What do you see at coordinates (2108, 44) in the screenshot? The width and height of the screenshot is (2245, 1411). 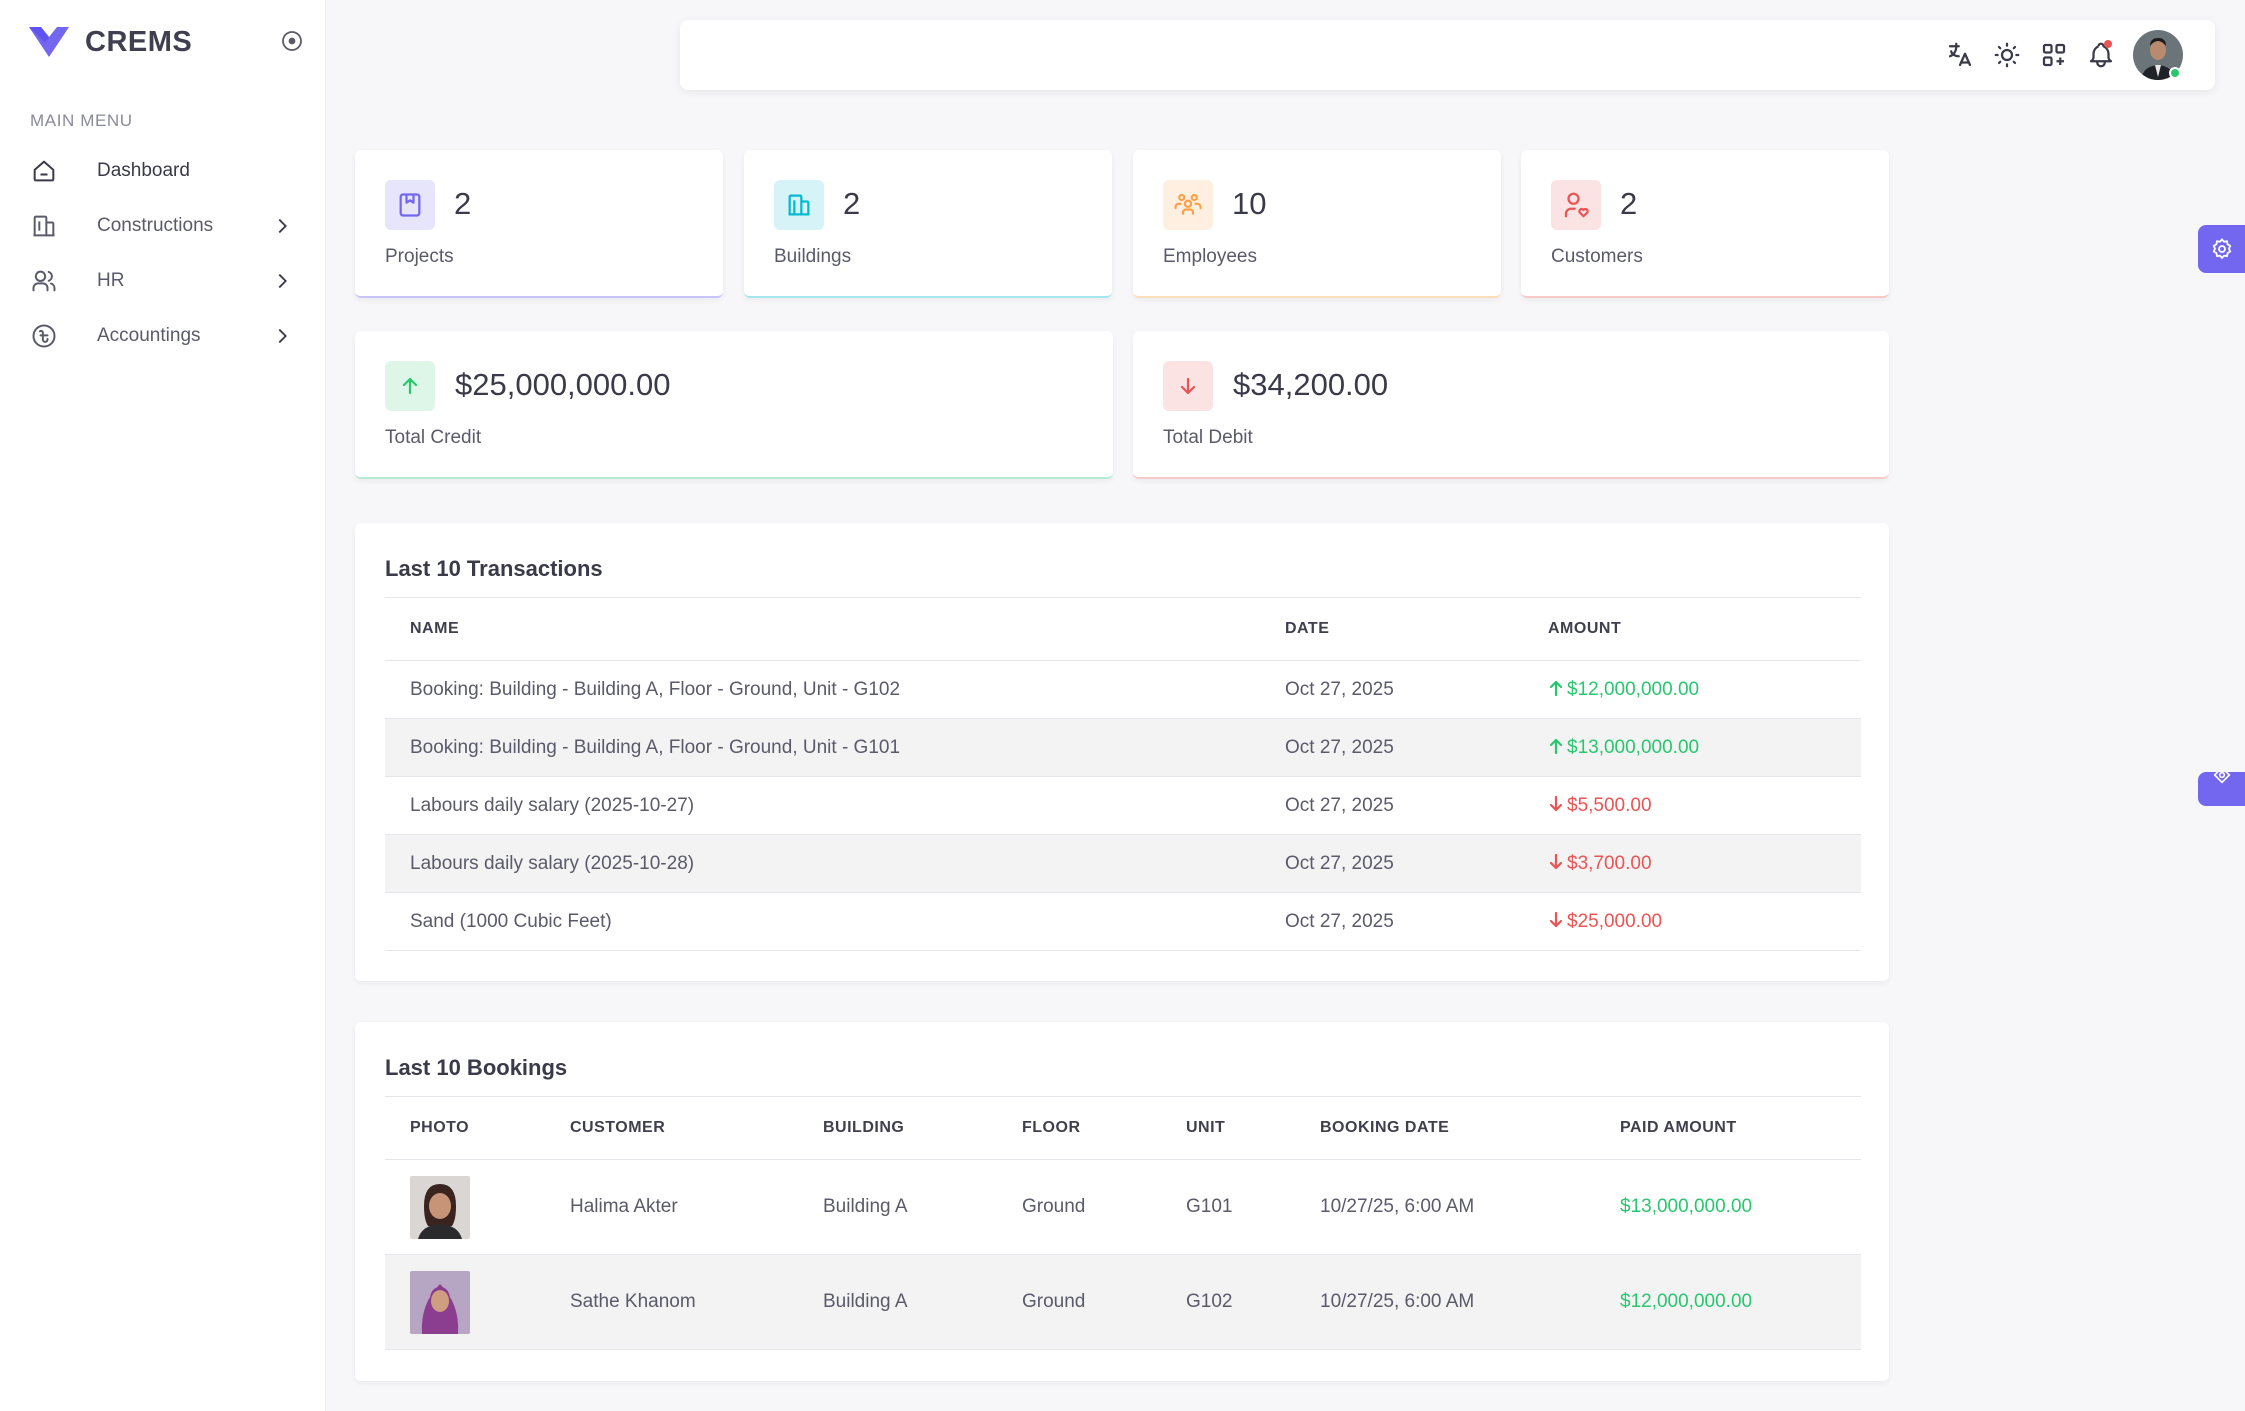 I see `notification-badge` at bounding box center [2108, 44].